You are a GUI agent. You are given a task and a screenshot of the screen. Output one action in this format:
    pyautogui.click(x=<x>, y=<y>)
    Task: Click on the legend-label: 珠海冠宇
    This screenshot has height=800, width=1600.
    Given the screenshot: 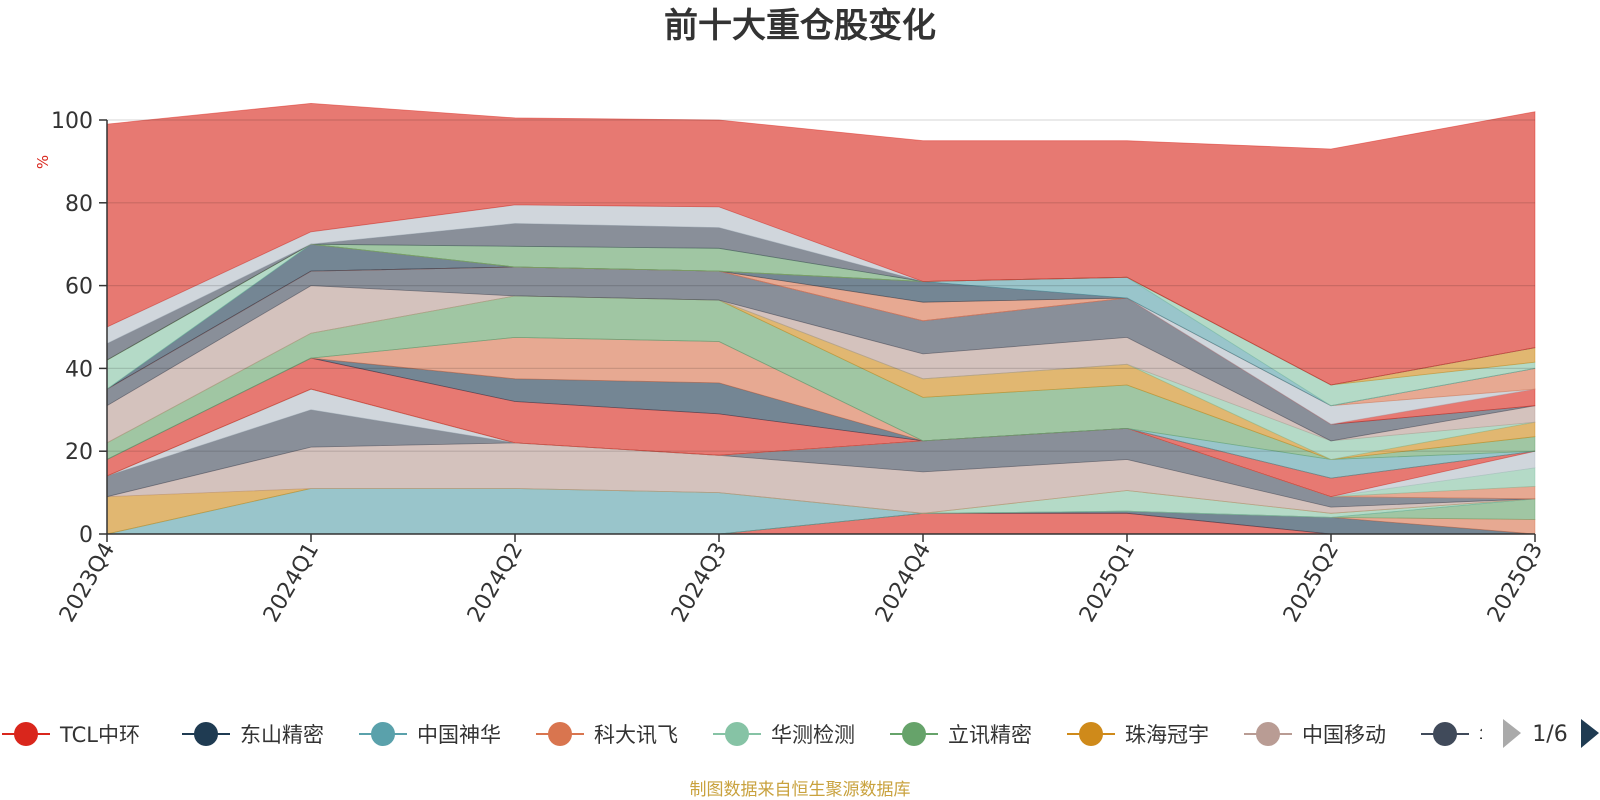 What is the action you would take?
    pyautogui.click(x=1167, y=735)
    